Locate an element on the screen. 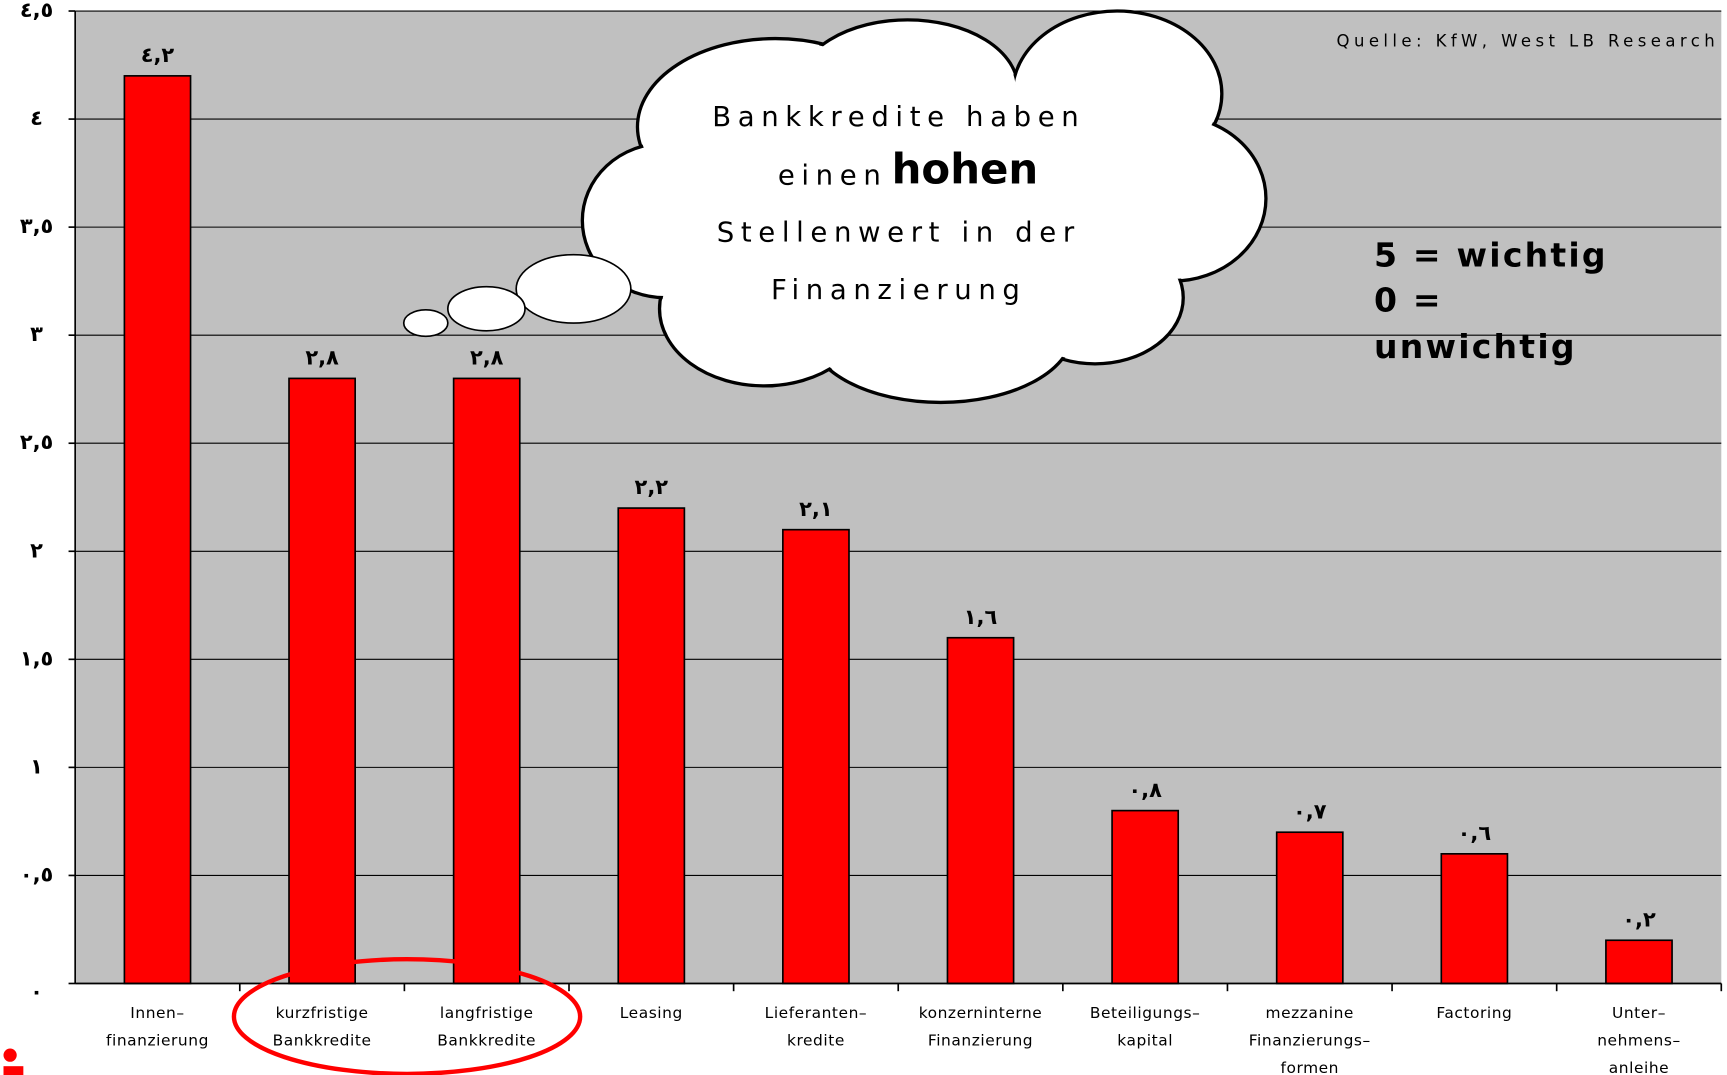 This screenshot has width=1727, height=1075. value-label: ١,٦ is located at coordinates (981, 617).